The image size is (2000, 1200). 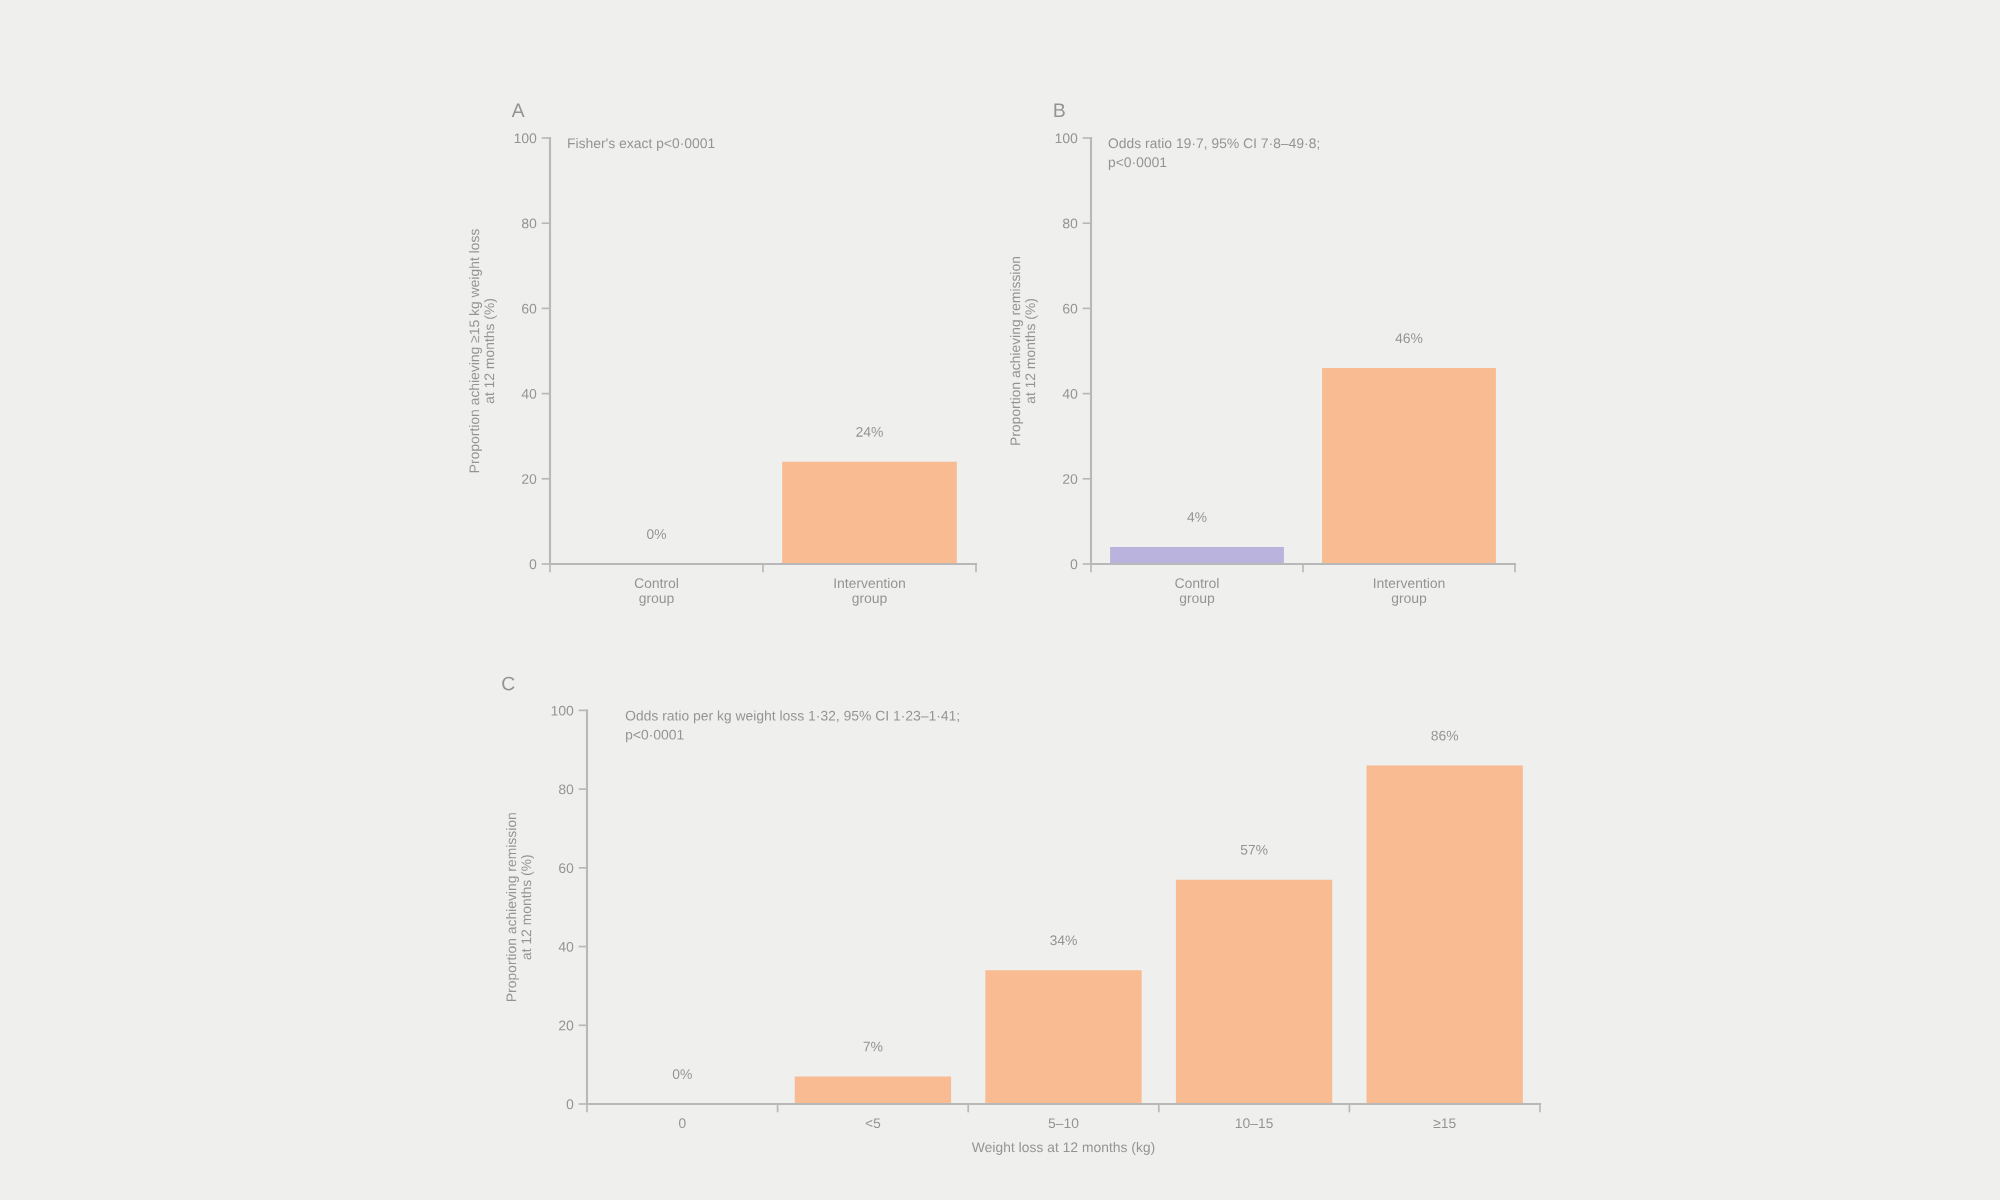 I want to click on data-label: 4%, so click(x=1197, y=517).